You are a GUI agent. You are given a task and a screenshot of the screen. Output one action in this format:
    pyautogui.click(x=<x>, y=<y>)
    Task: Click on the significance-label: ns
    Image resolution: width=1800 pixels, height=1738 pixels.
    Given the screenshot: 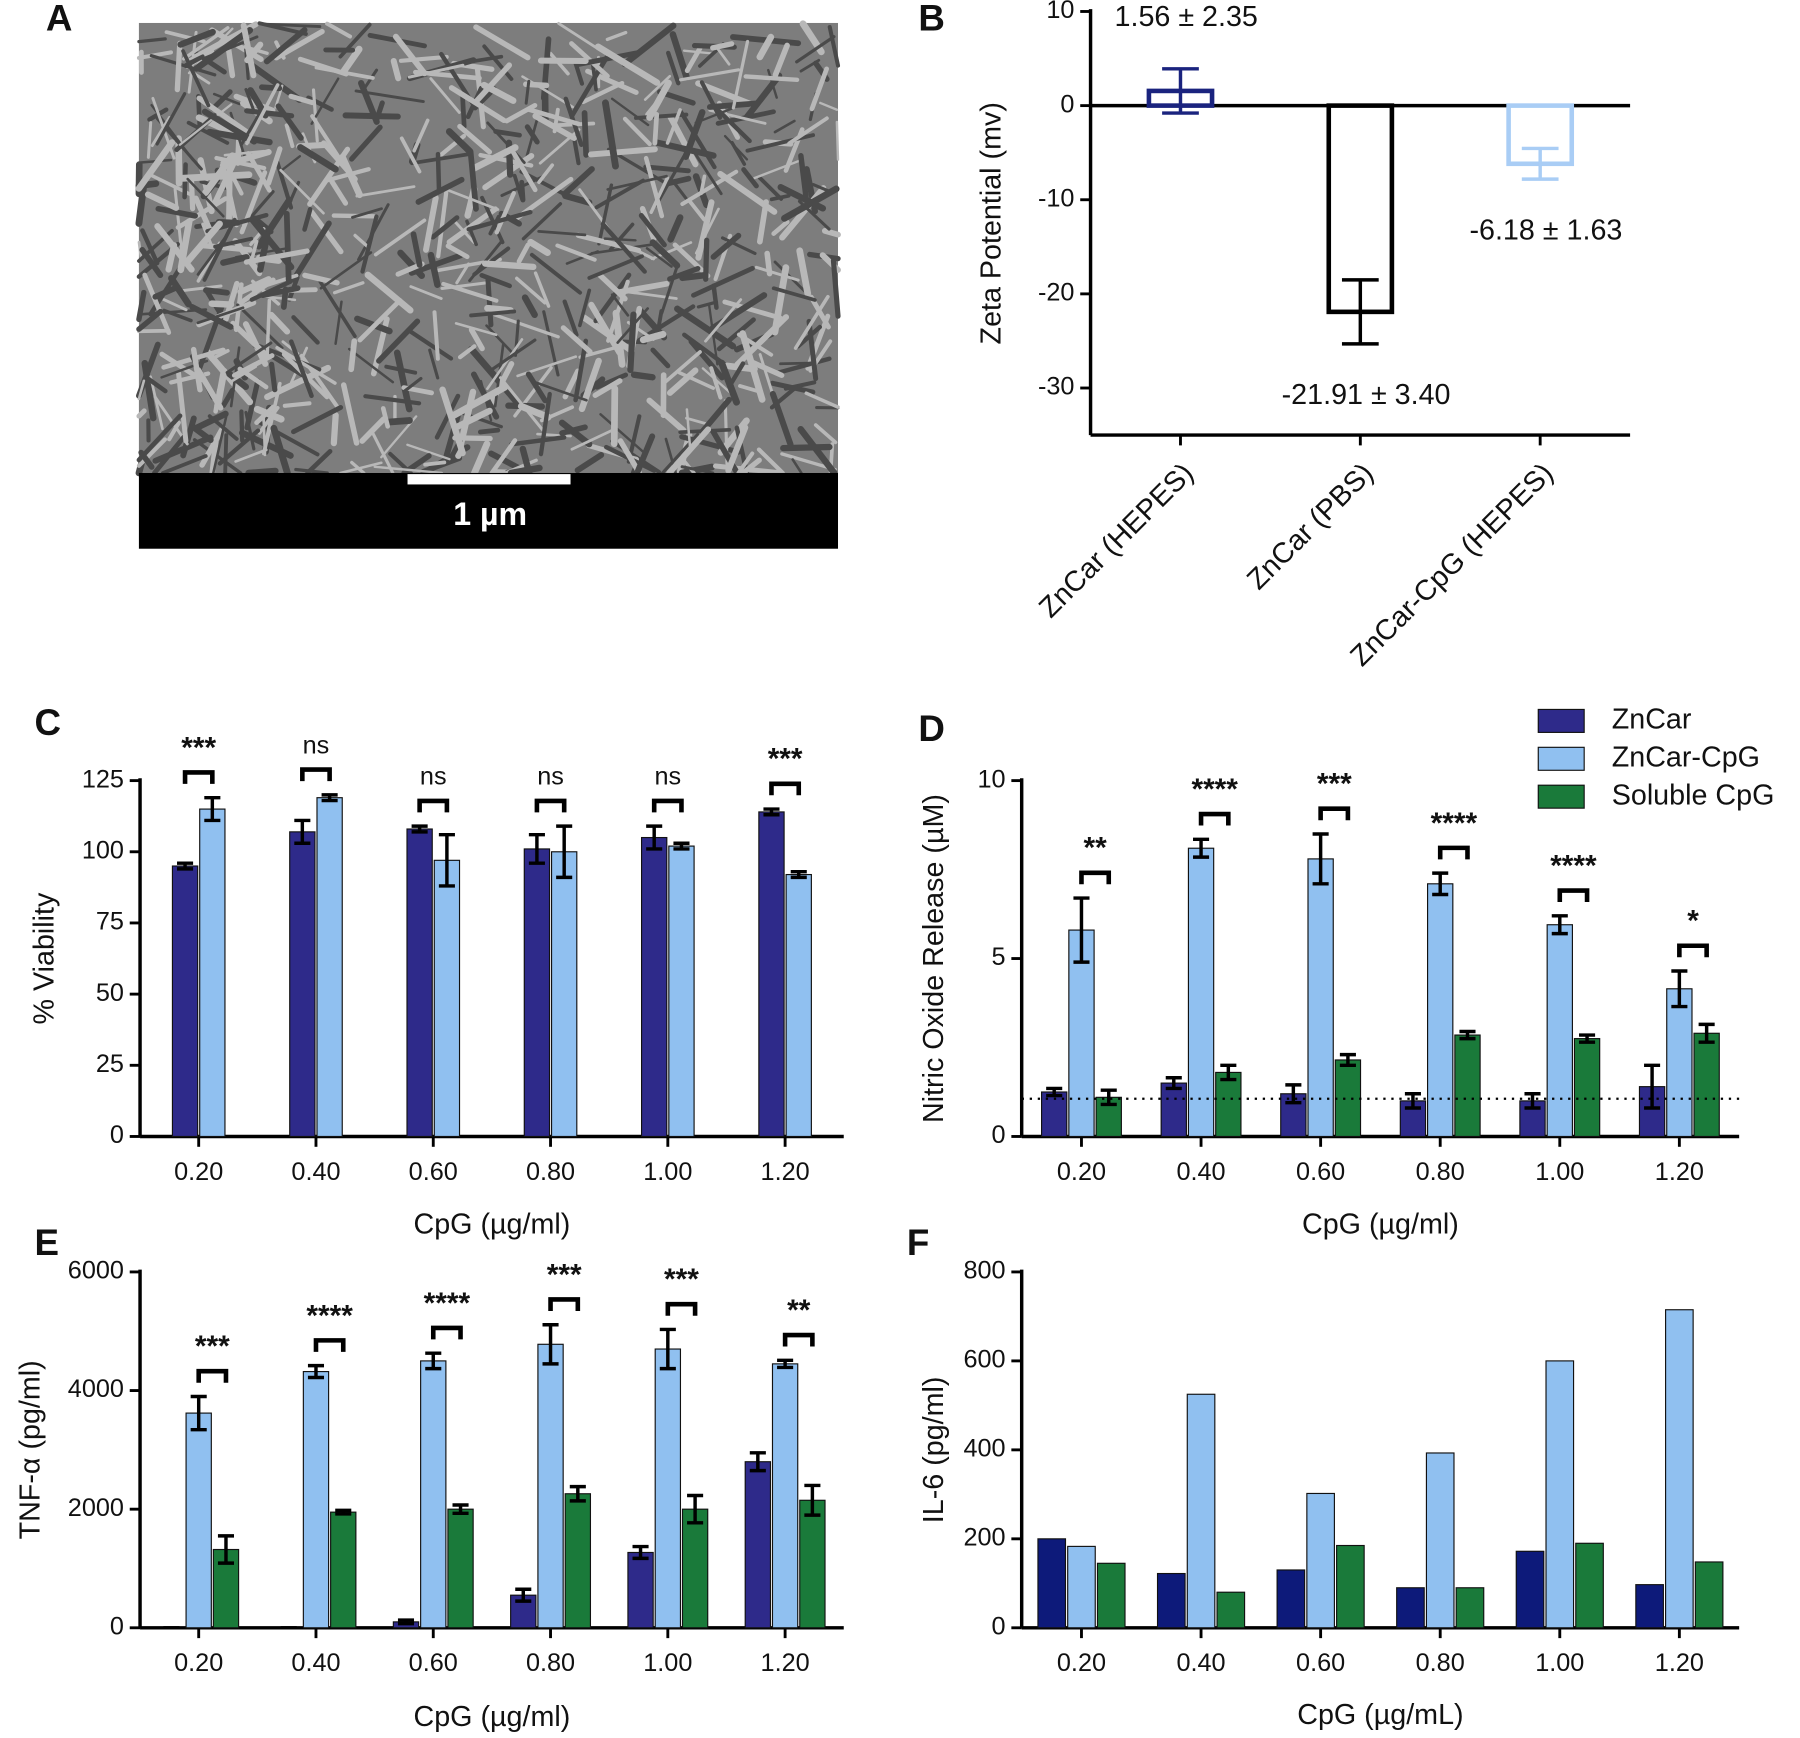 What is the action you would take?
    pyautogui.click(x=550, y=777)
    